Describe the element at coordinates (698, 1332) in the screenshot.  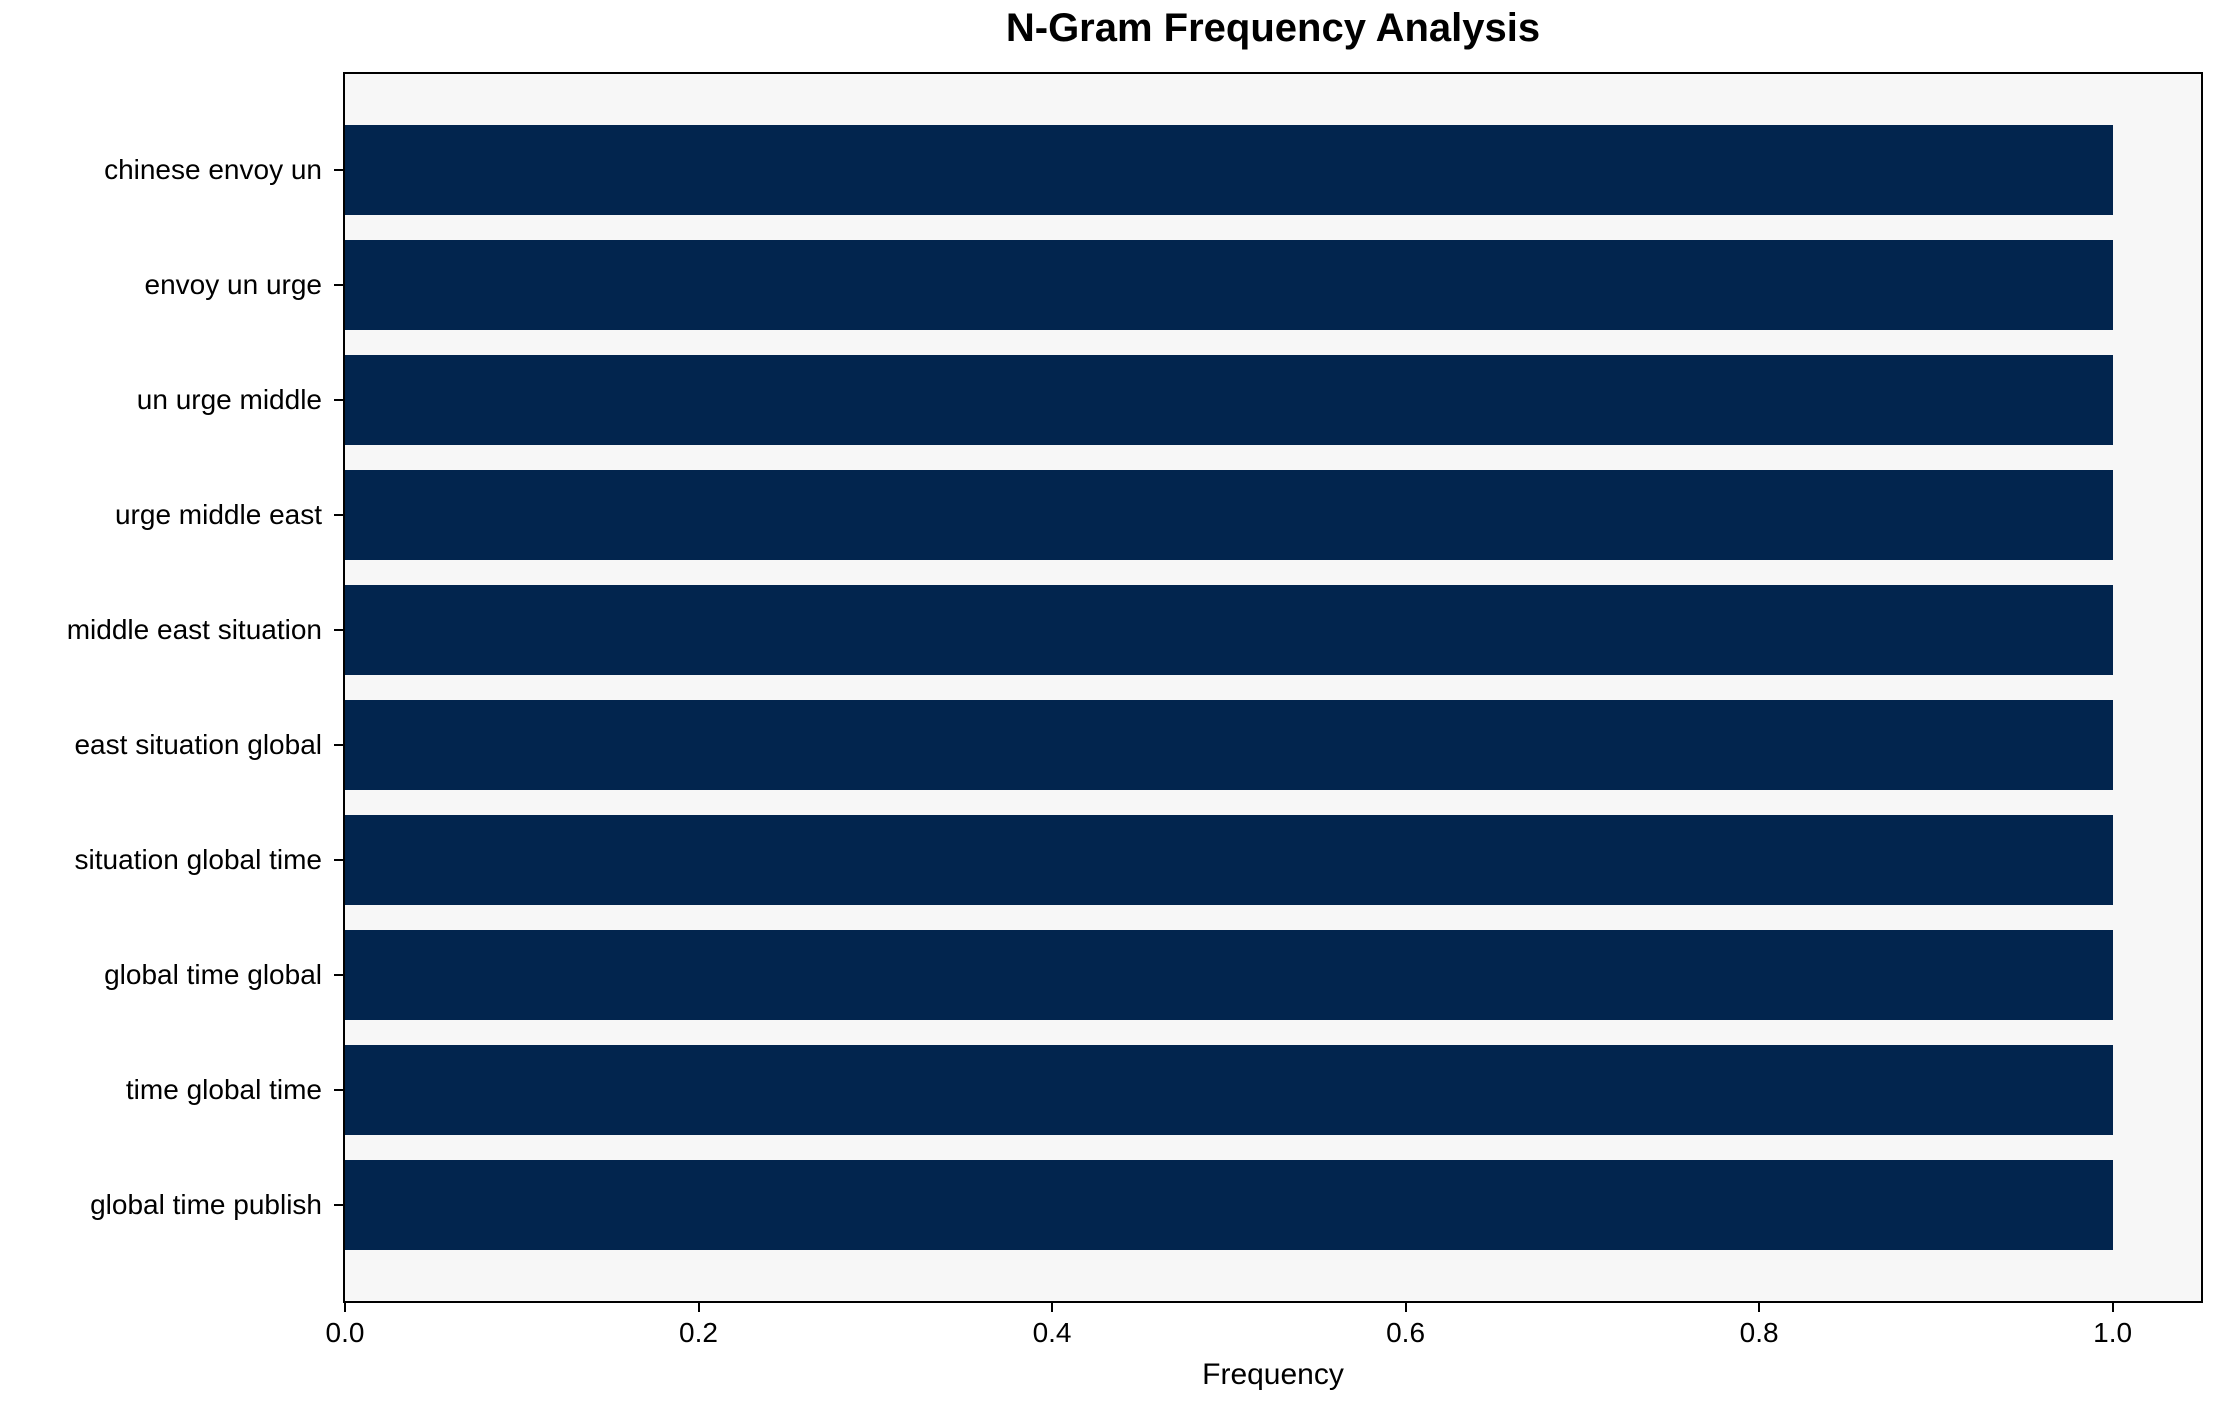
I see `x-tick-label: 0.2` at that location.